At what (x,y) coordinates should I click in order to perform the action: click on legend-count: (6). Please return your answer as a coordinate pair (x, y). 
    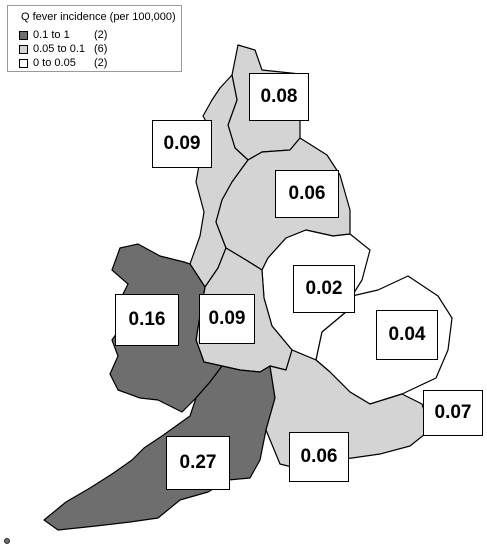
    Looking at the image, I should click on (101, 49).